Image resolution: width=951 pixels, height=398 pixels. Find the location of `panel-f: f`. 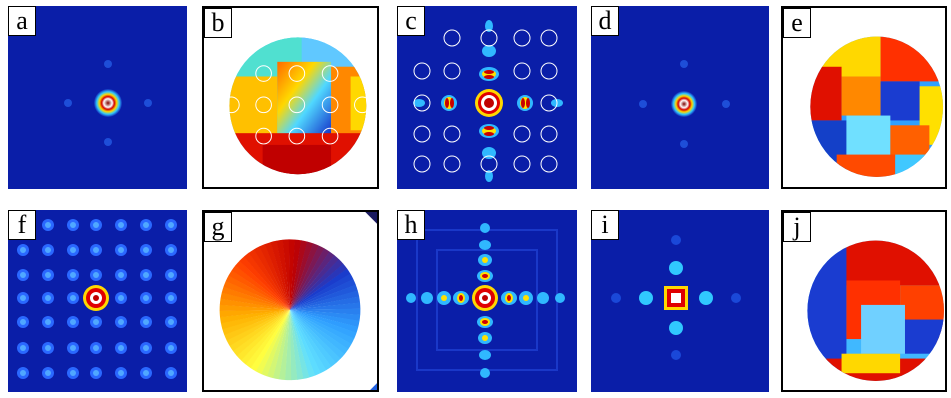

panel-f: f is located at coordinates (97, 301).